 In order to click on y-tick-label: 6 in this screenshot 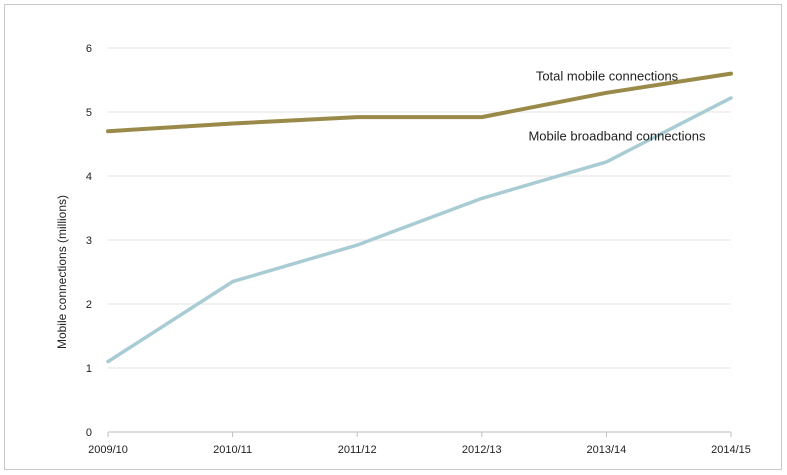, I will do `click(89, 49)`.